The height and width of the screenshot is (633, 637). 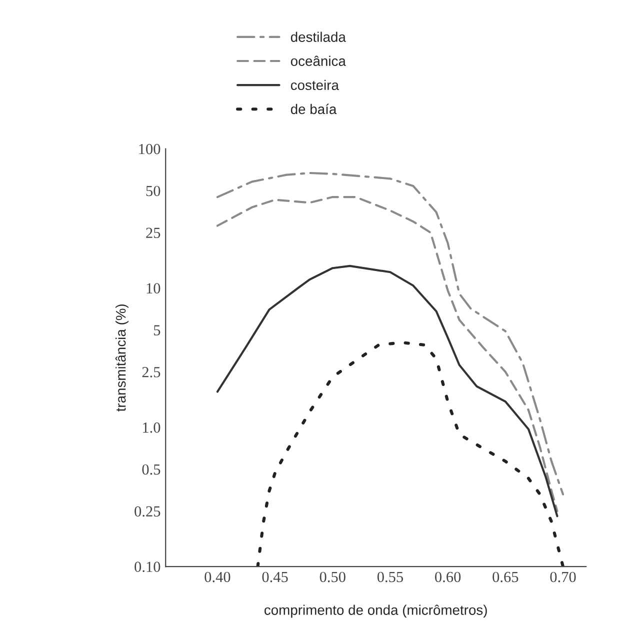 I want to click on y-tick-label: 2.5, so click(x=151, y=372).